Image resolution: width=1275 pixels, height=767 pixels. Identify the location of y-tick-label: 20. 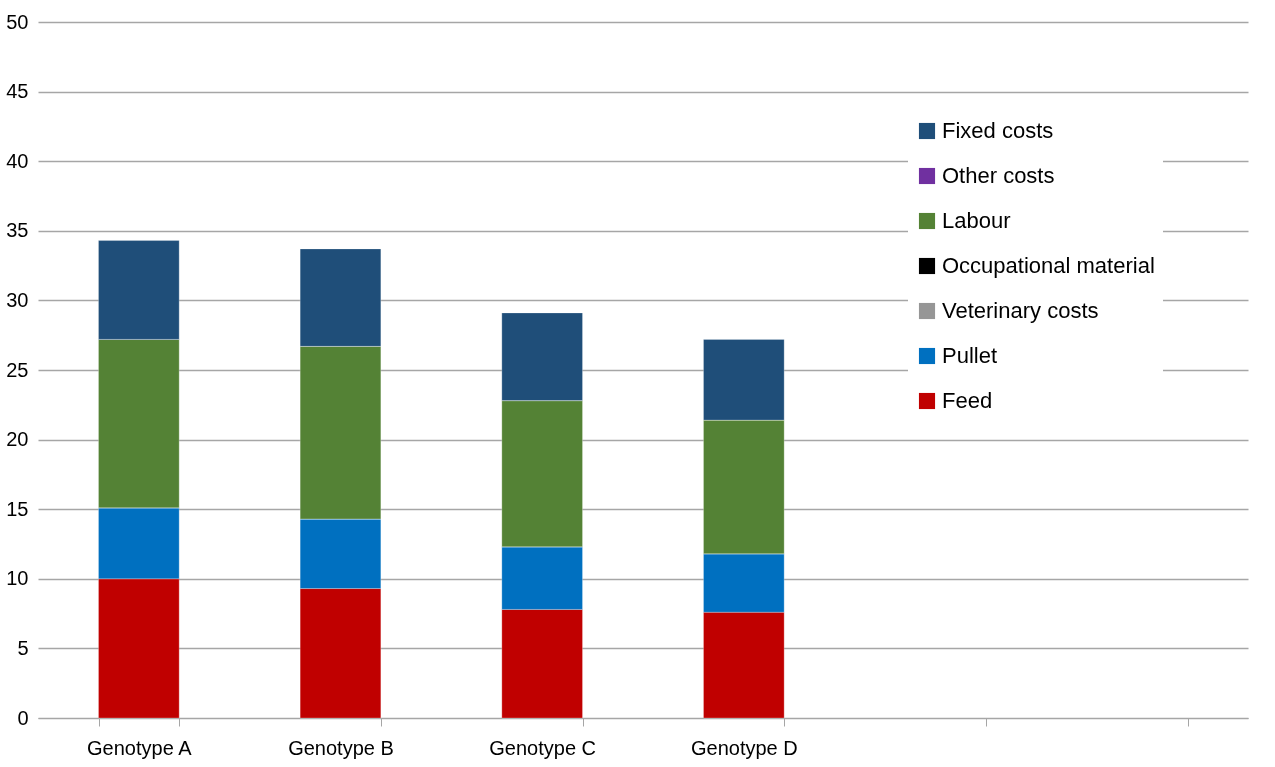
(17, 439).